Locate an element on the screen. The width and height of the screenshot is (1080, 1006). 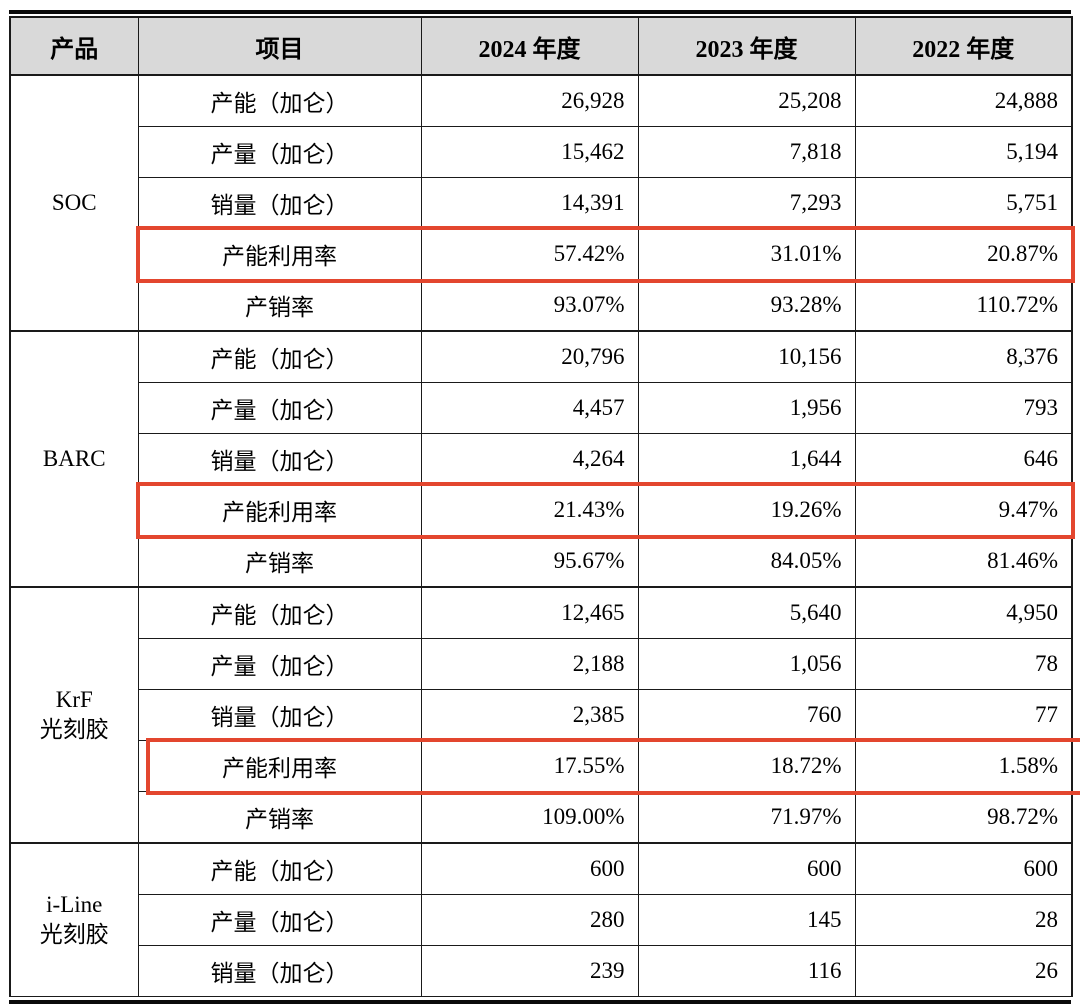
value-cell: 5,751 is located at coordinates (963, 203).